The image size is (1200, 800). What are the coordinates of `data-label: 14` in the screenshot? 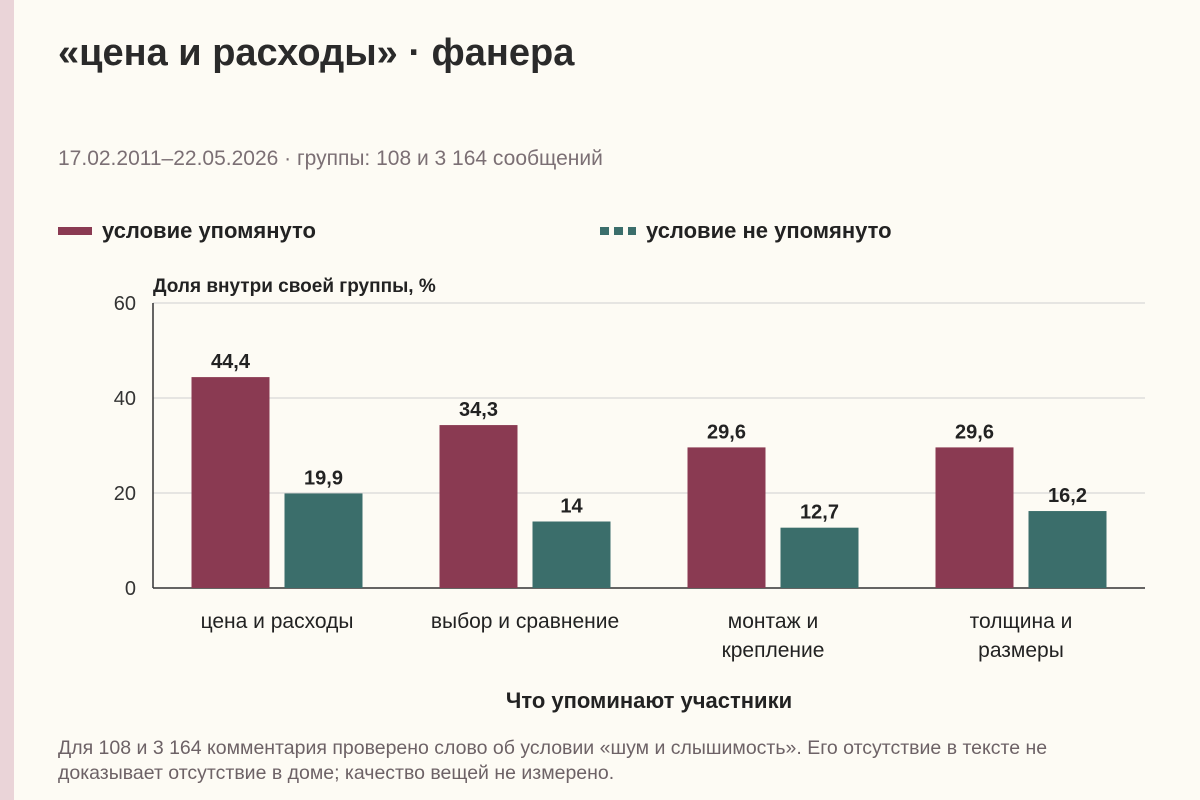 It's located at (571, 507).